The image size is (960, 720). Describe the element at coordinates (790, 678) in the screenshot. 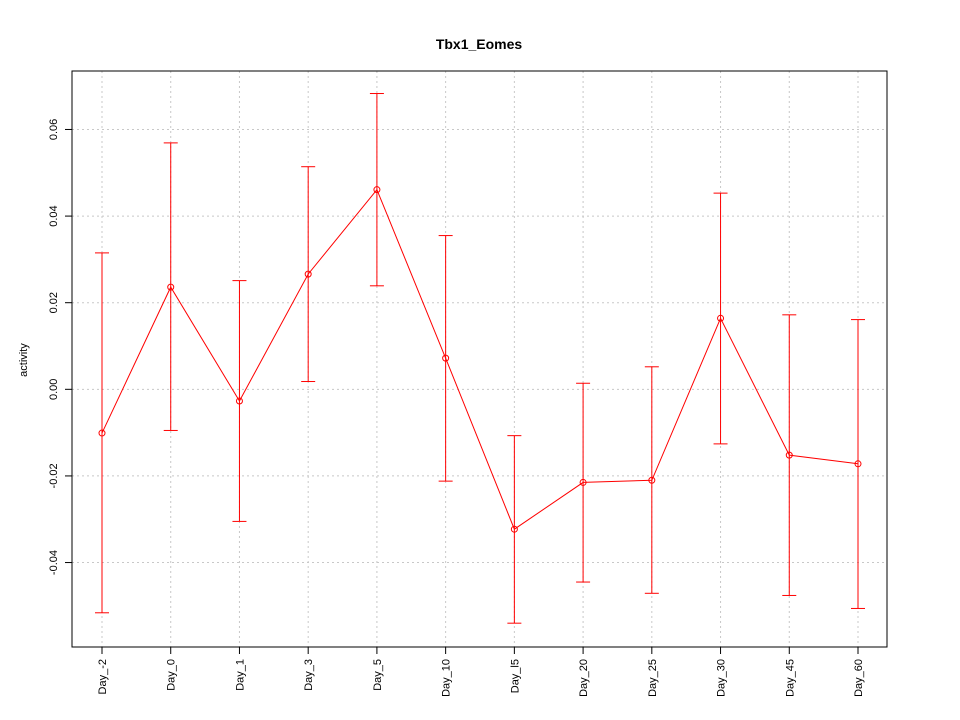

I see `x-tick-label: Day_45` at that location.